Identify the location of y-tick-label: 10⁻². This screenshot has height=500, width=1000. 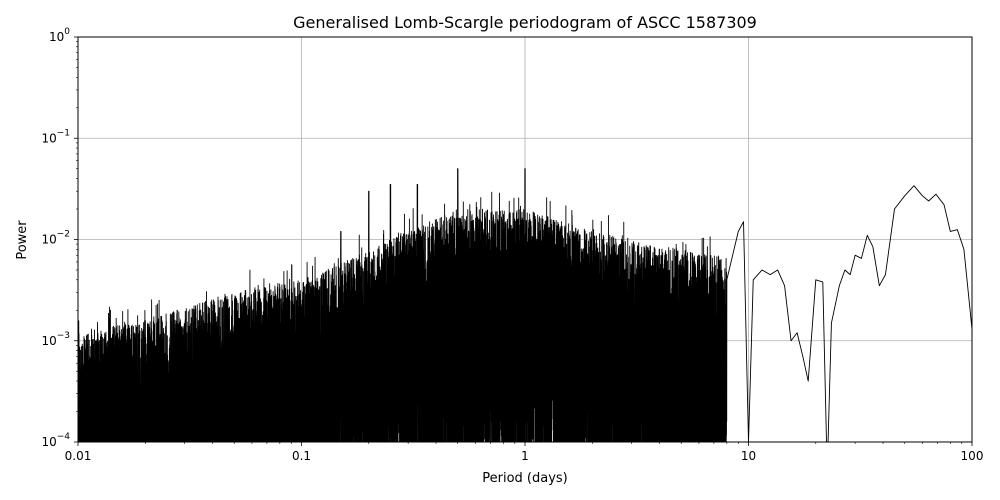
(55, 238).